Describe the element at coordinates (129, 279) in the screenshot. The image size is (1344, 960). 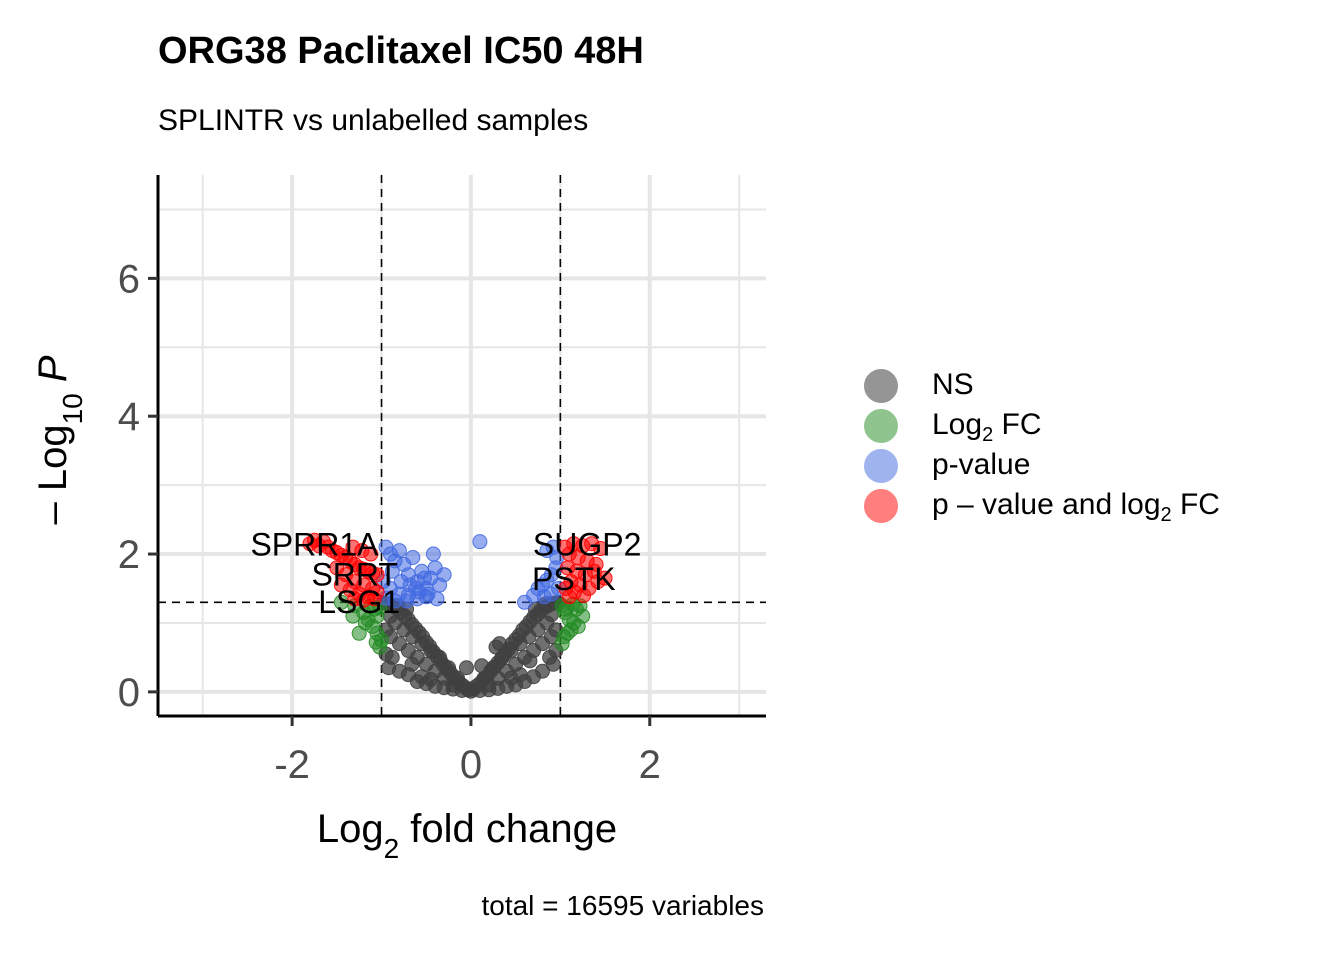
I see `y-tick-label: 6` at that location.